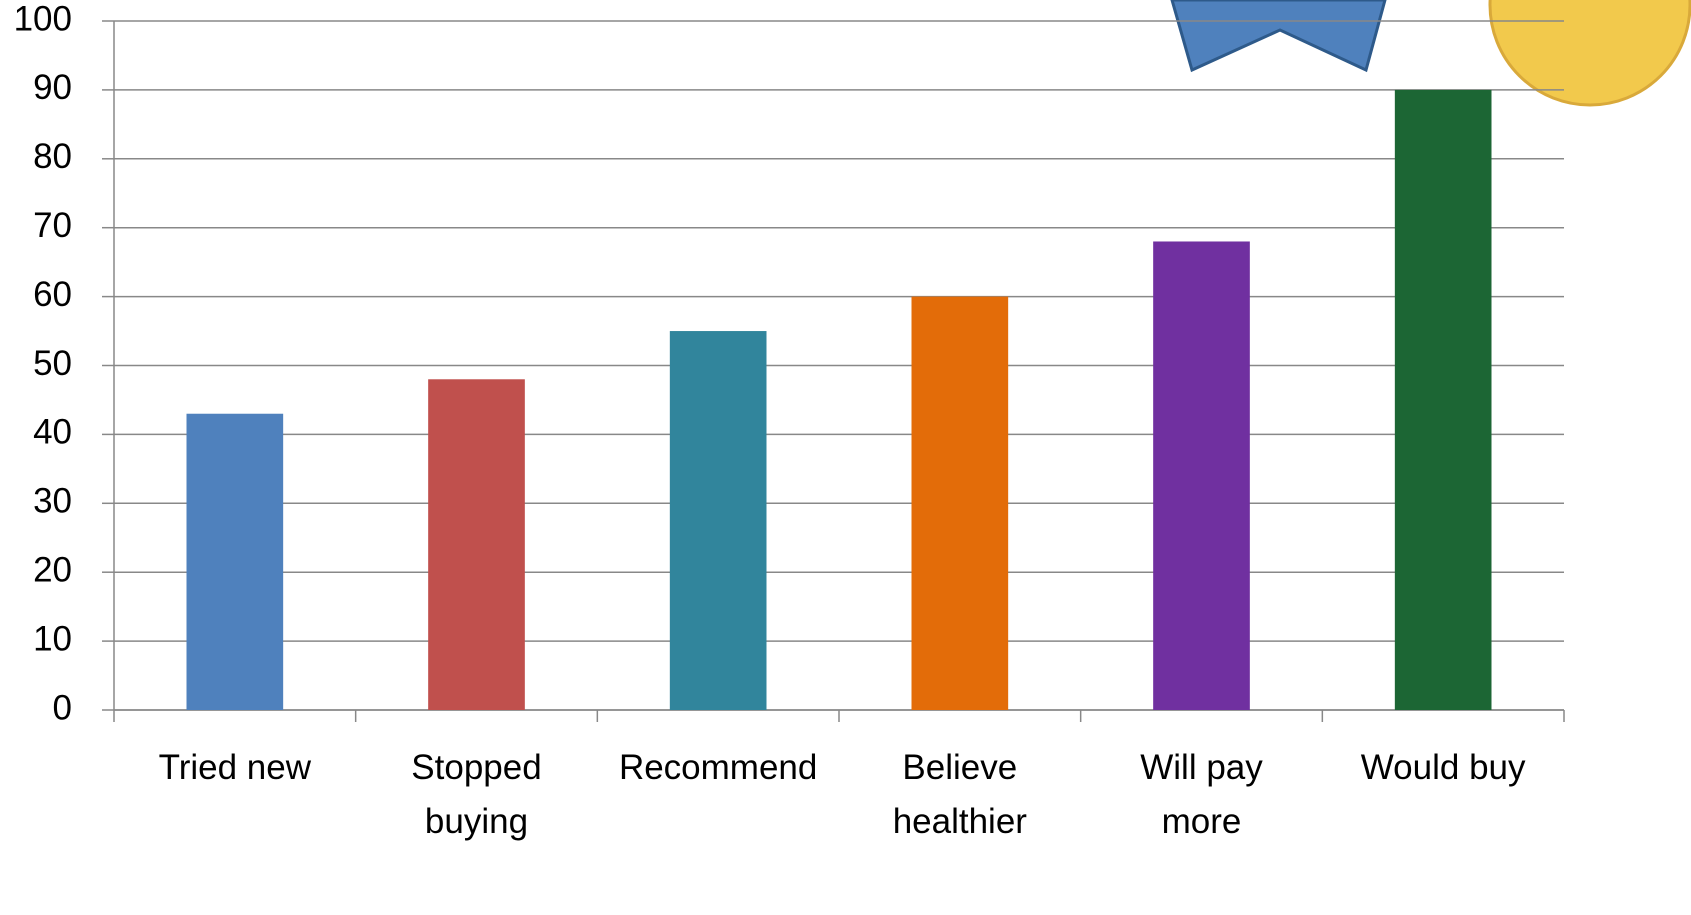 Image resolution: width=1691 pixels, height=915 pixels. What do you see at coordinates (1278, 36) in the screenshot?
I see `ribbon-decoration` at bounding box center [1278, 36].